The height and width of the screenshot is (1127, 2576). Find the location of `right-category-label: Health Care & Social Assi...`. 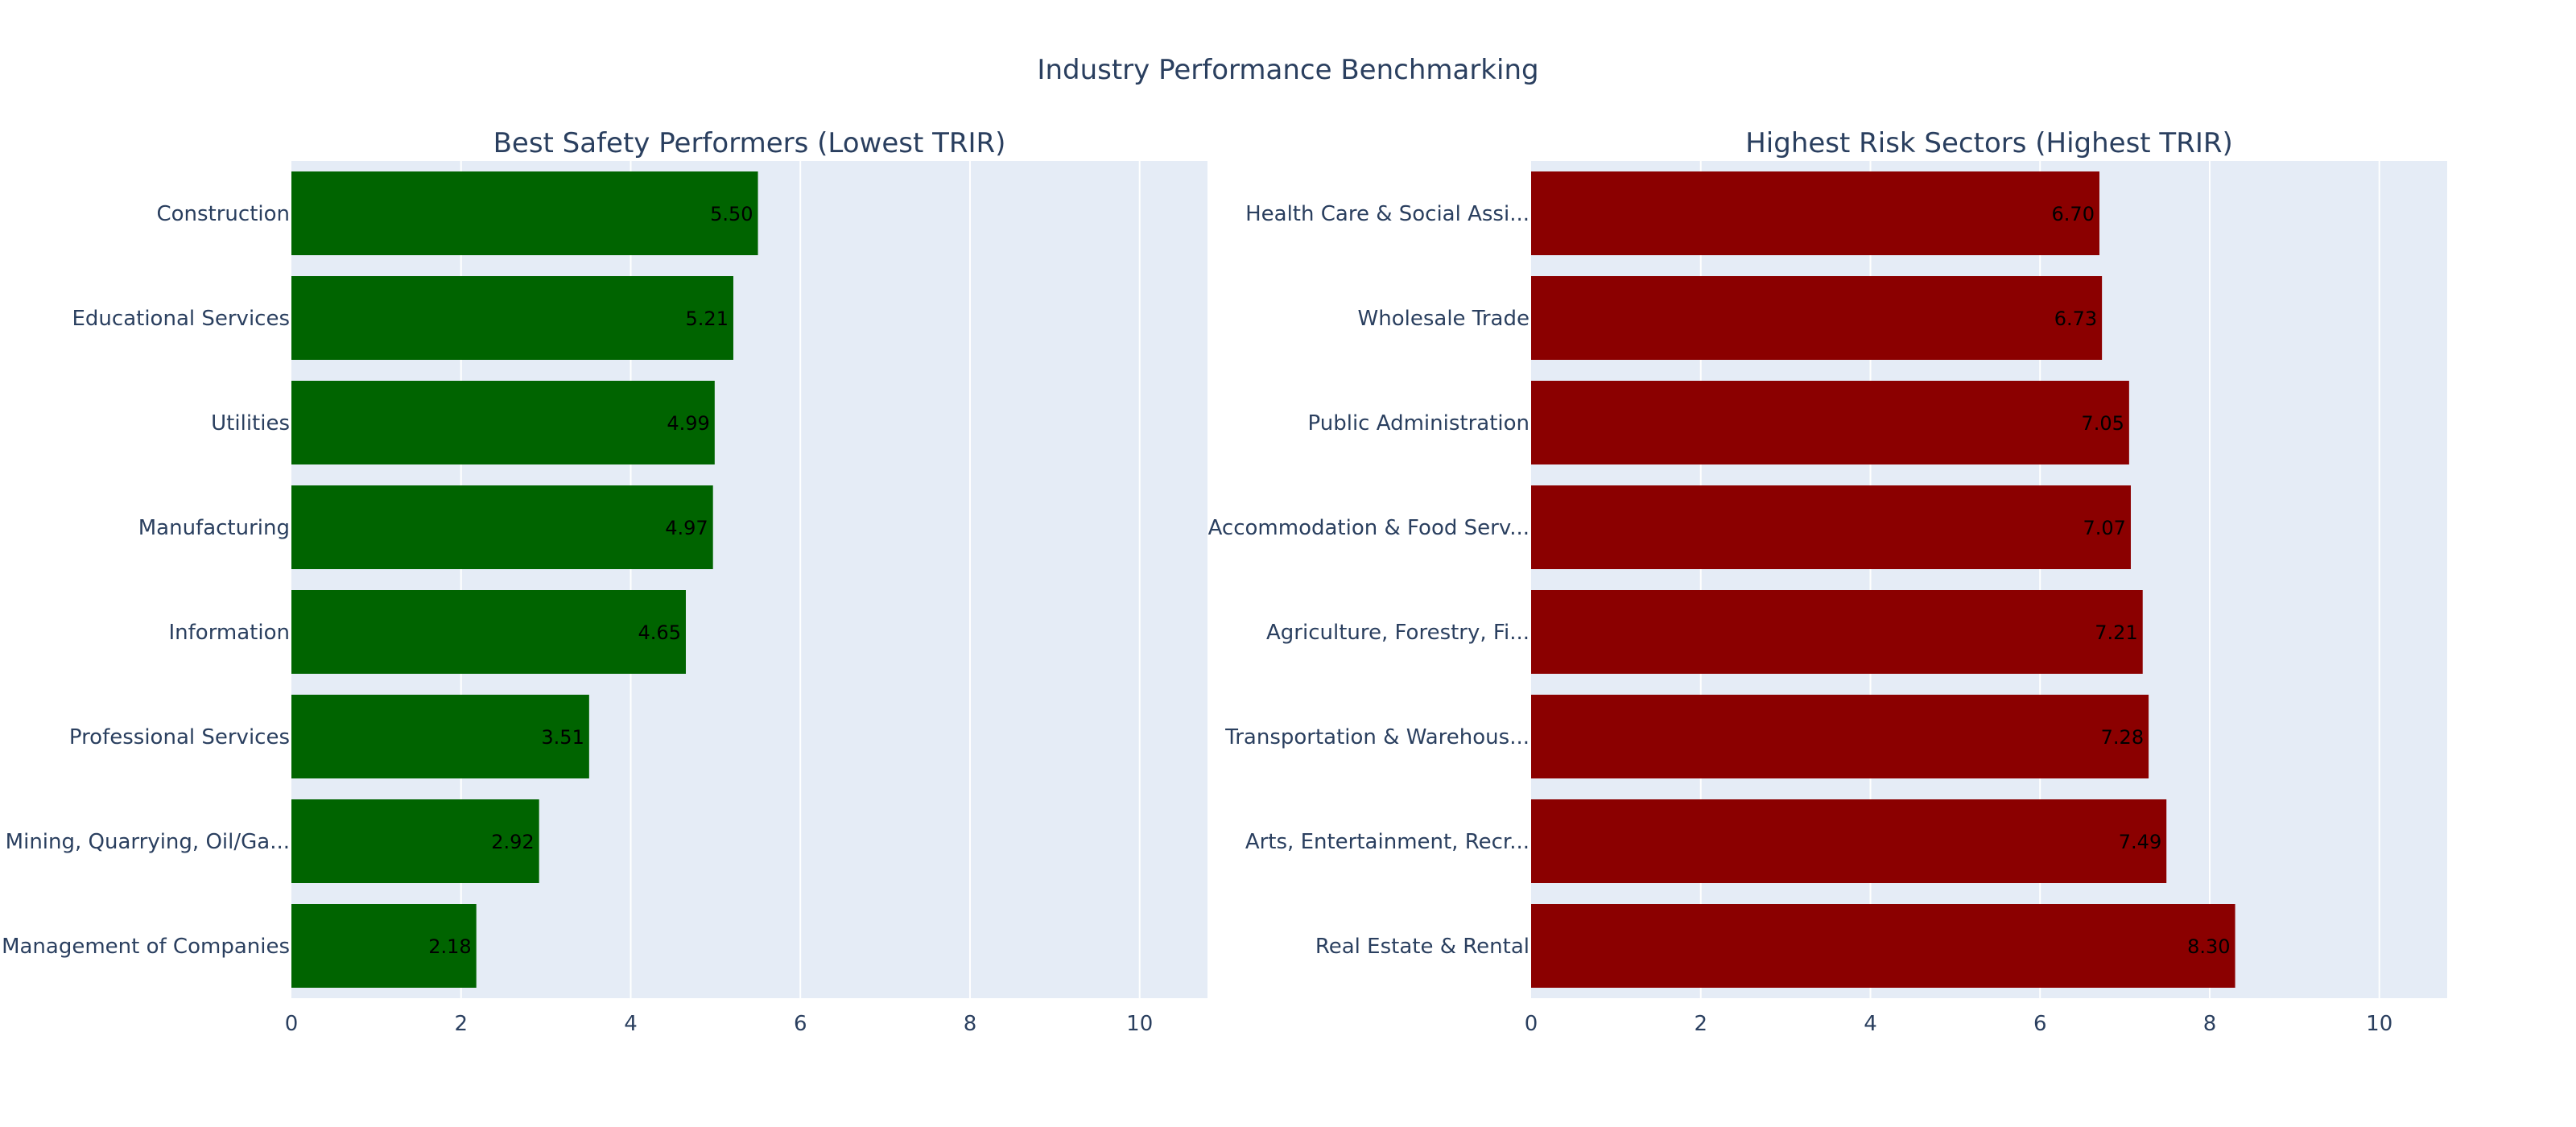

right-category-label: Health Care & Social Assi... is located at coordinates (1387, 214).